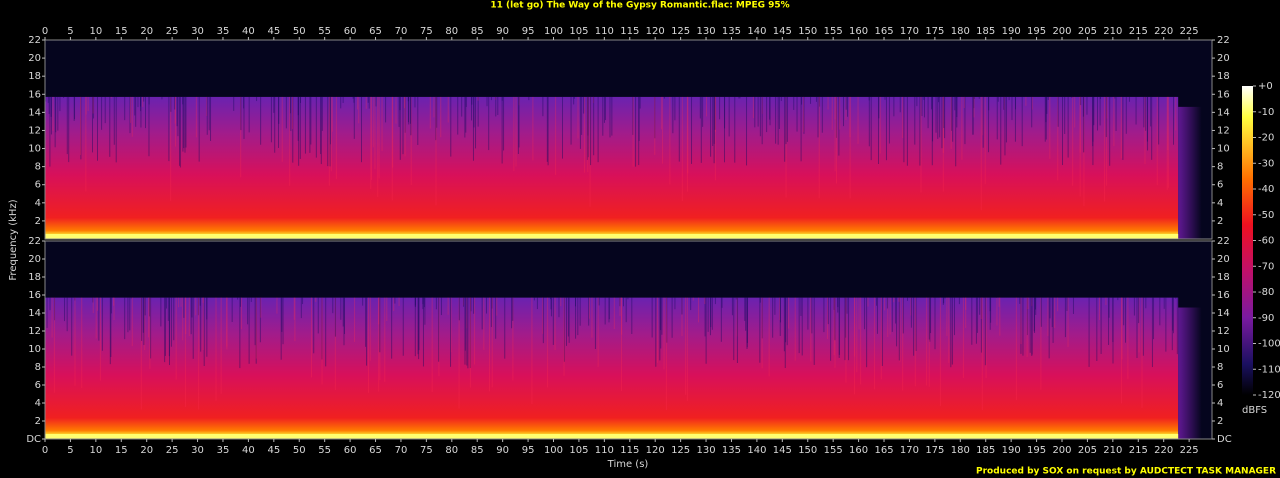  I want to click on x-tick-label-top: 65, so click(375, 31).